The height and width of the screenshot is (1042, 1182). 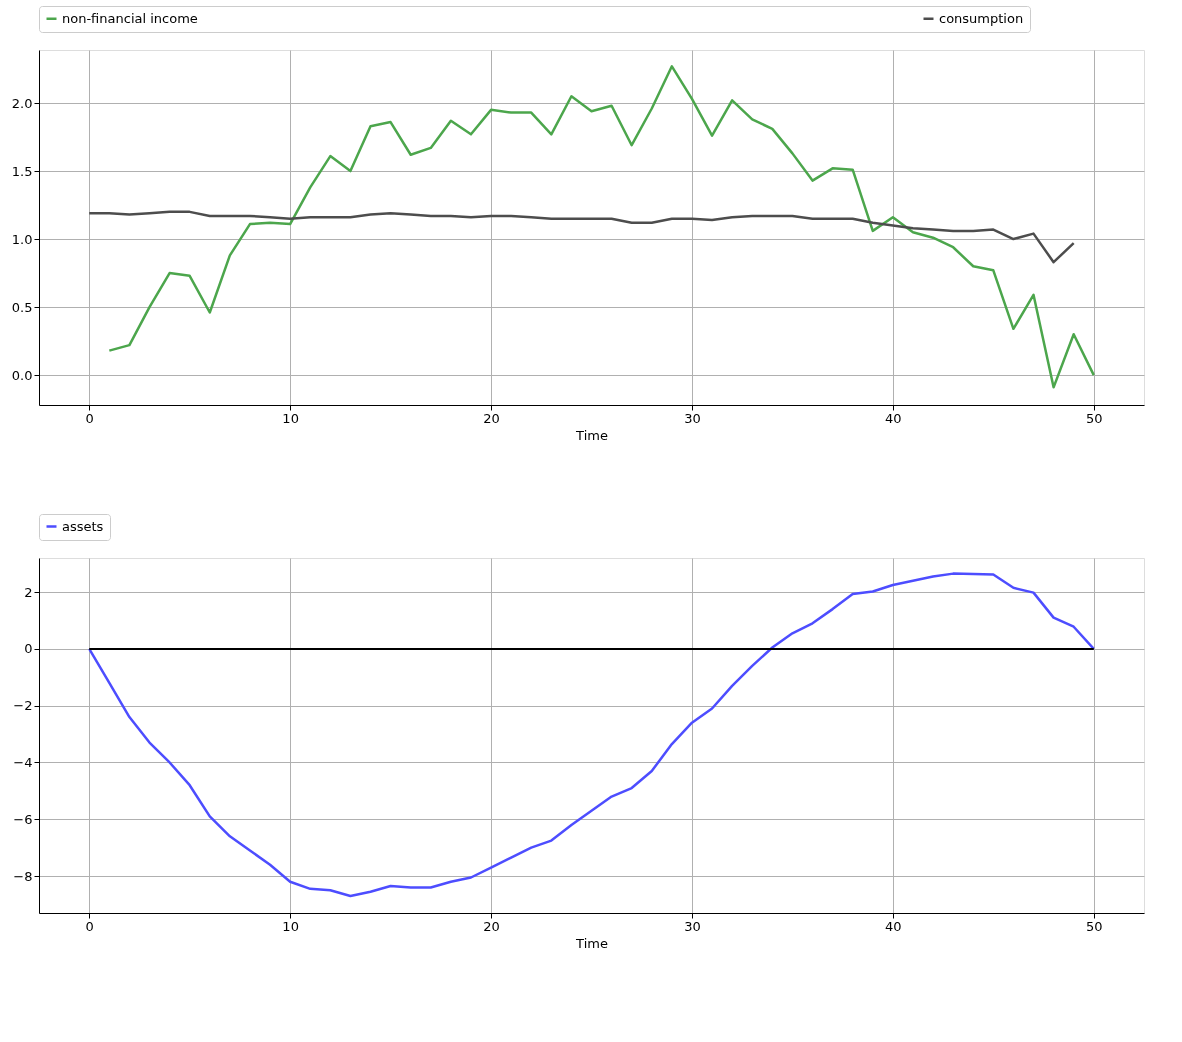 I want to click on y-tick-label: 1.5, so click(x=22, y=171).